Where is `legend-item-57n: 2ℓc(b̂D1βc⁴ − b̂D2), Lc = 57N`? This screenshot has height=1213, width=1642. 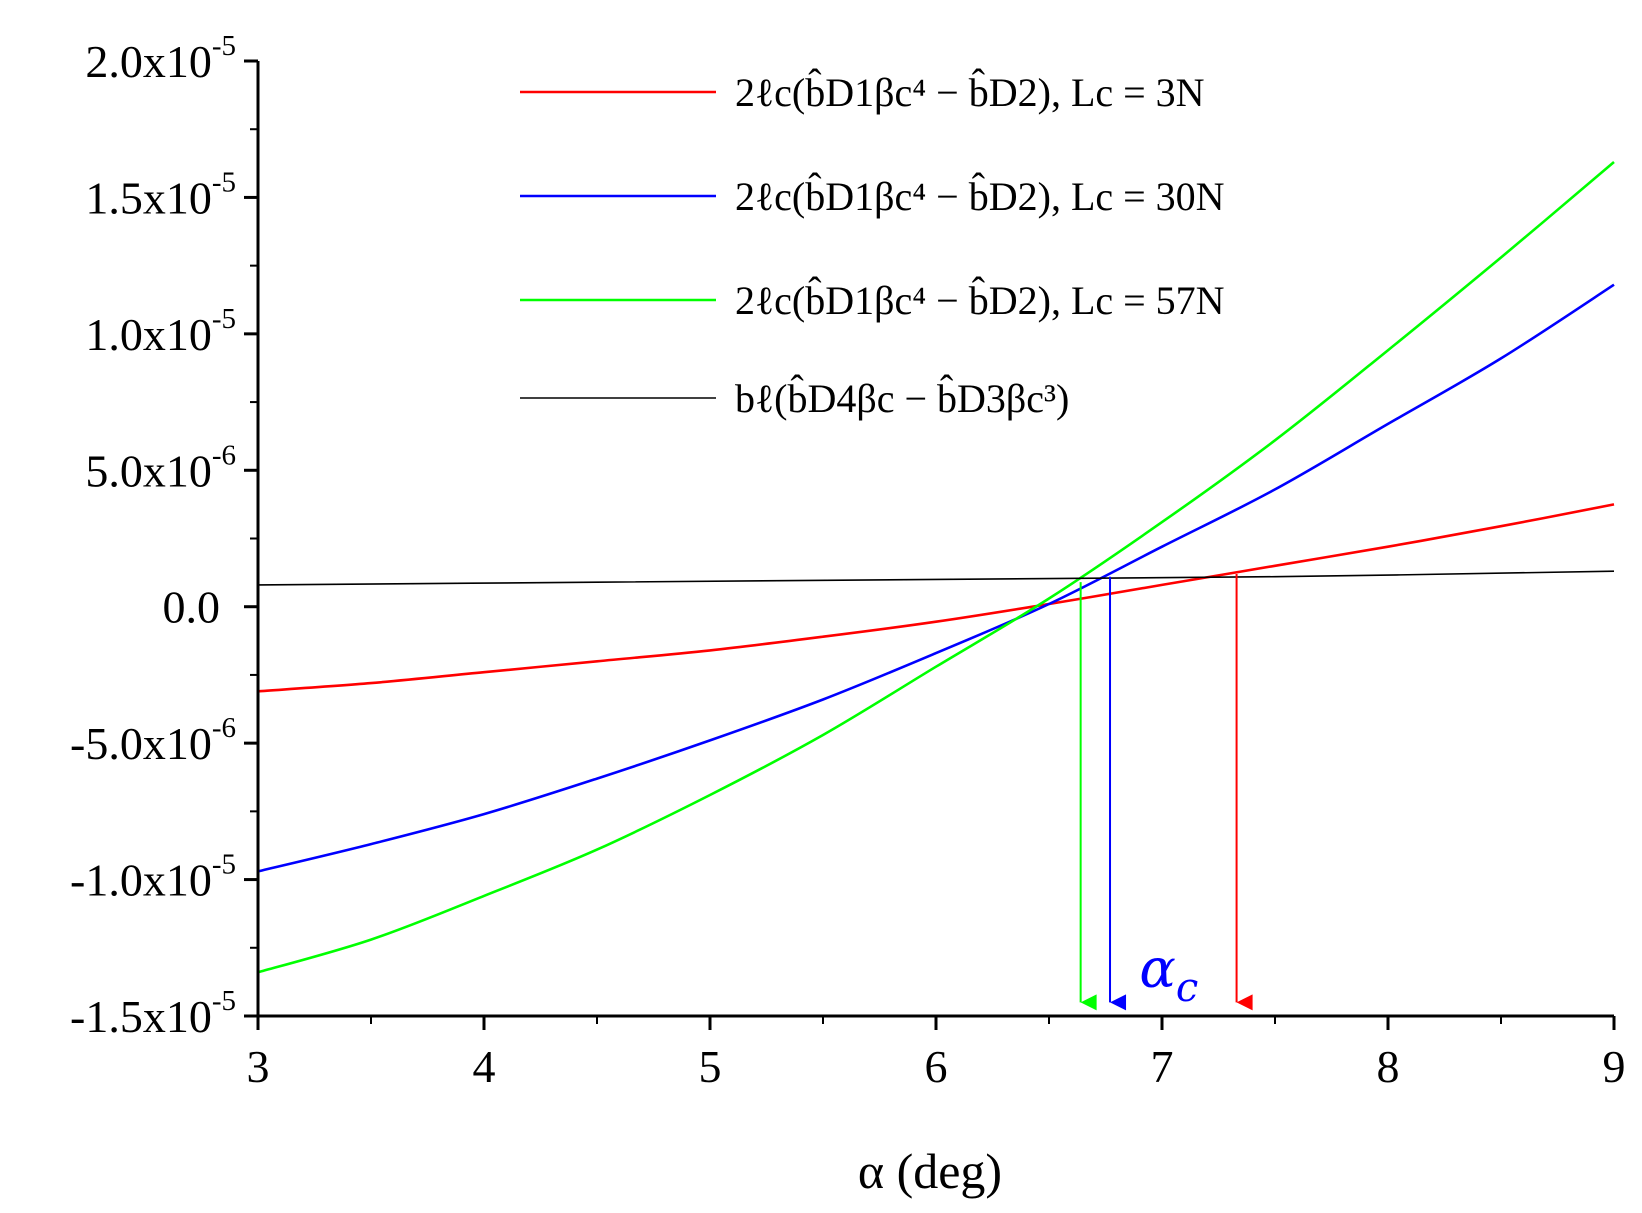
legend-item-57n: 2ℓc(b̂D1βc⁴ − b̂D2), Lc = 57N is located at coordinates (872, 300).